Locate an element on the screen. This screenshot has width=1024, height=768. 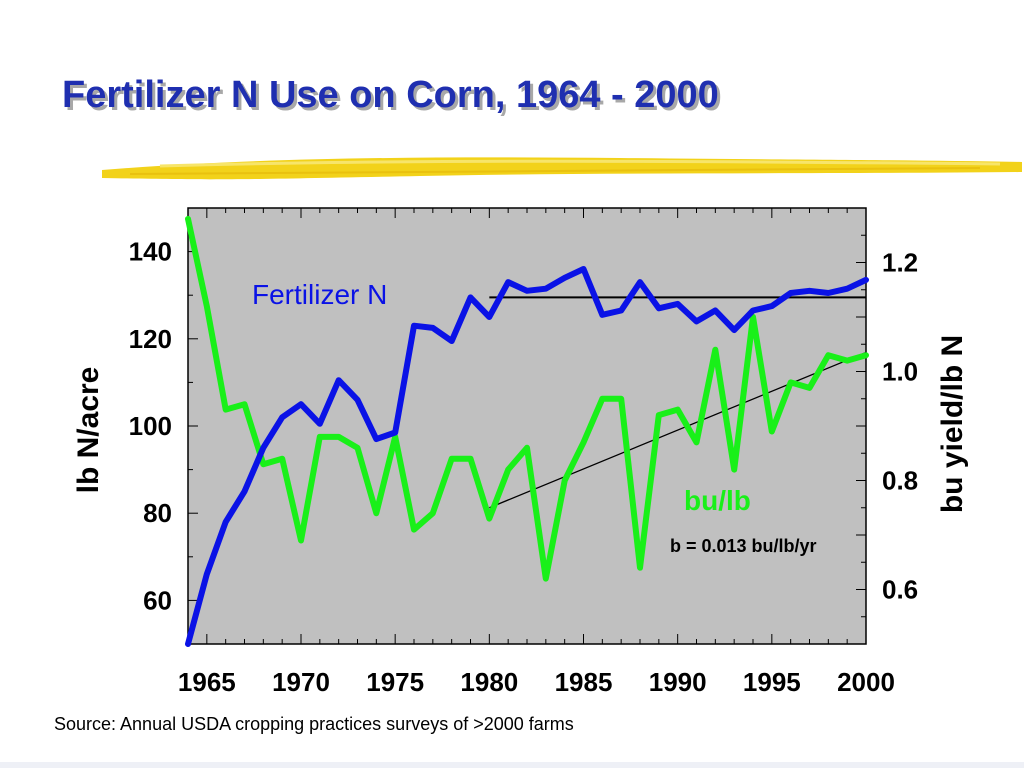
trend-lines is located at coordinates (678, 402).